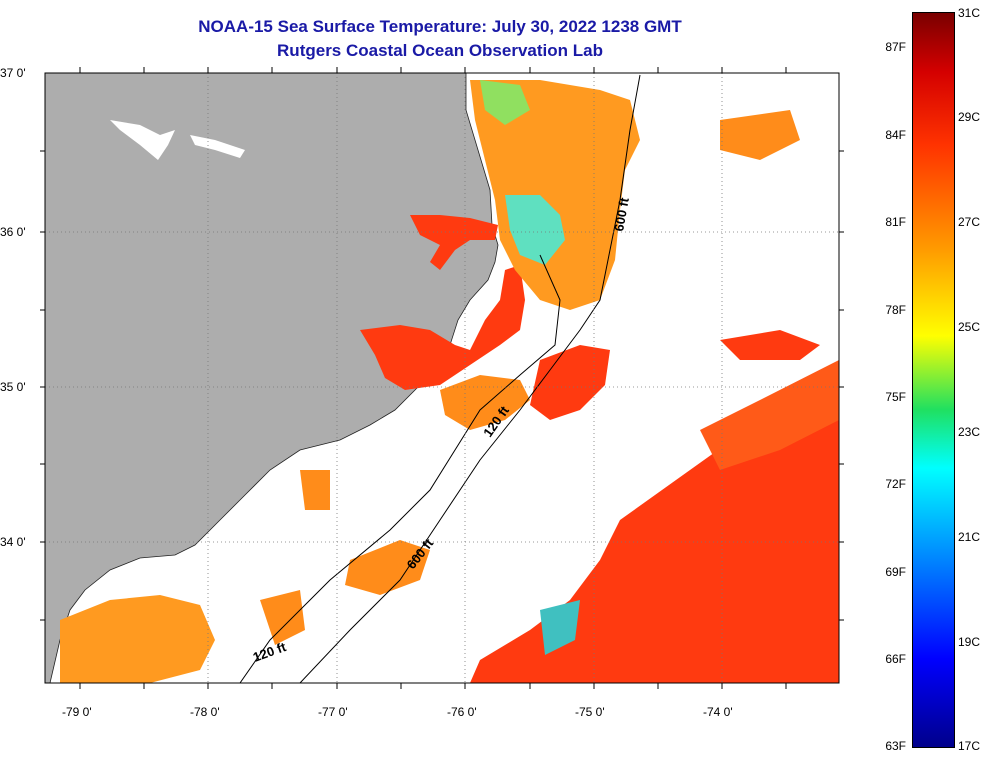 The width and height of the screenshot is (992, 761). I want to click on sst-patch-raleigh-bay, so click(387, 567).